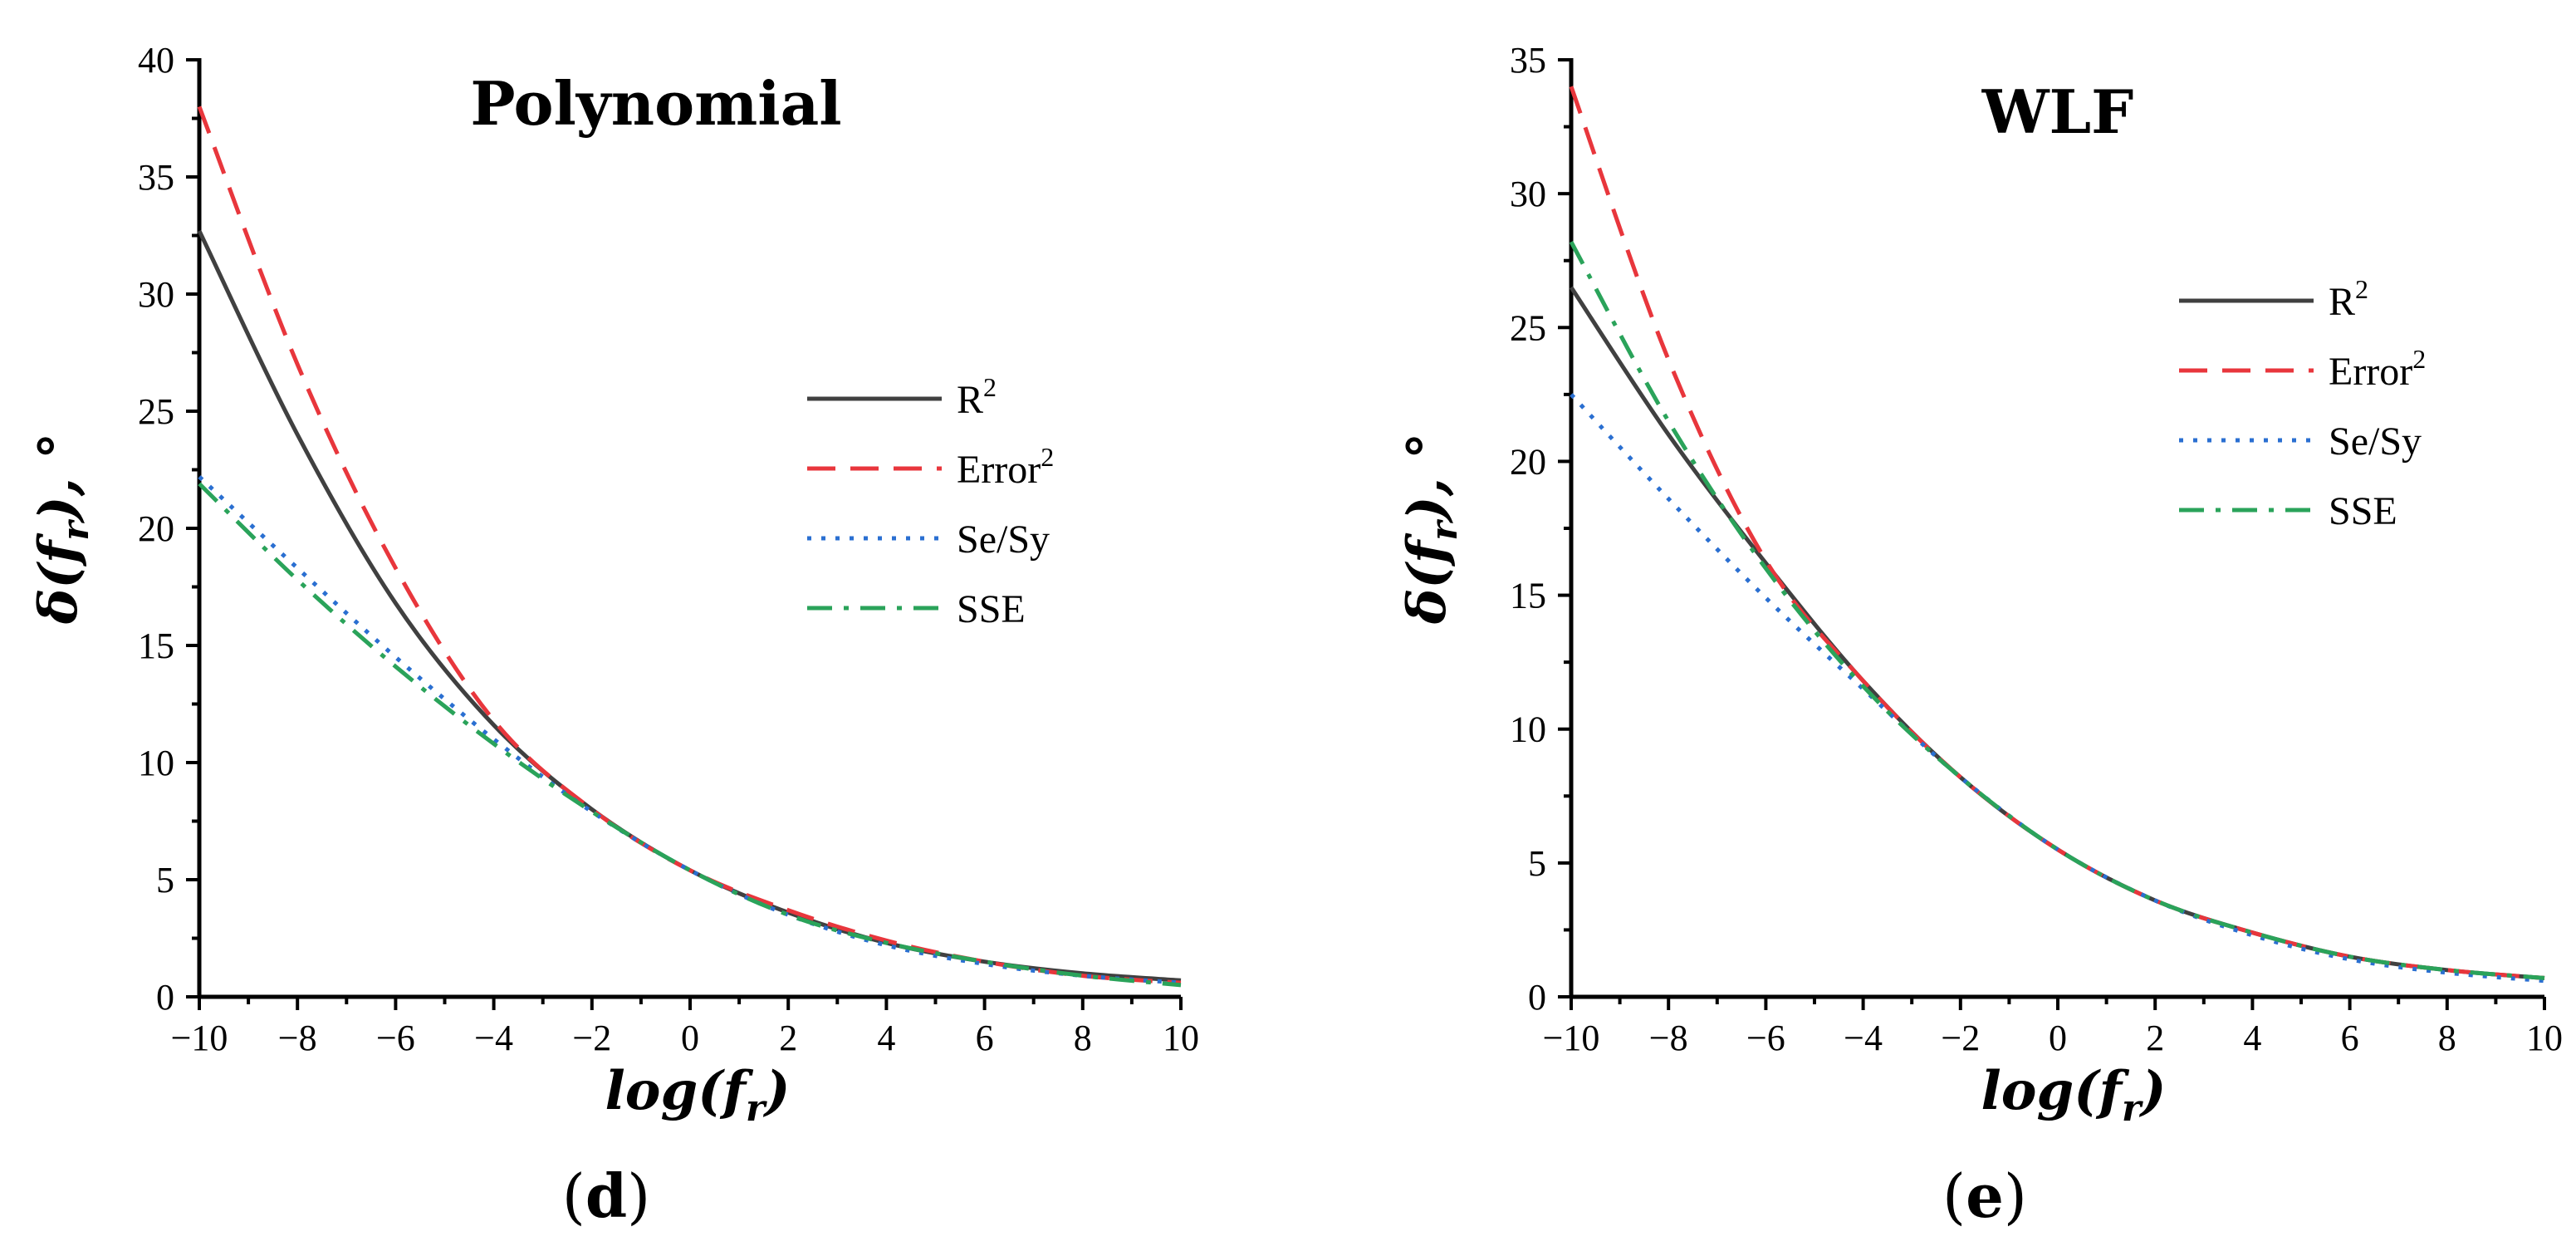 Image resolution: width=2576 pixels, height=1256 pixels. I want to click on chart-title: WLF, so click(2058, 111).